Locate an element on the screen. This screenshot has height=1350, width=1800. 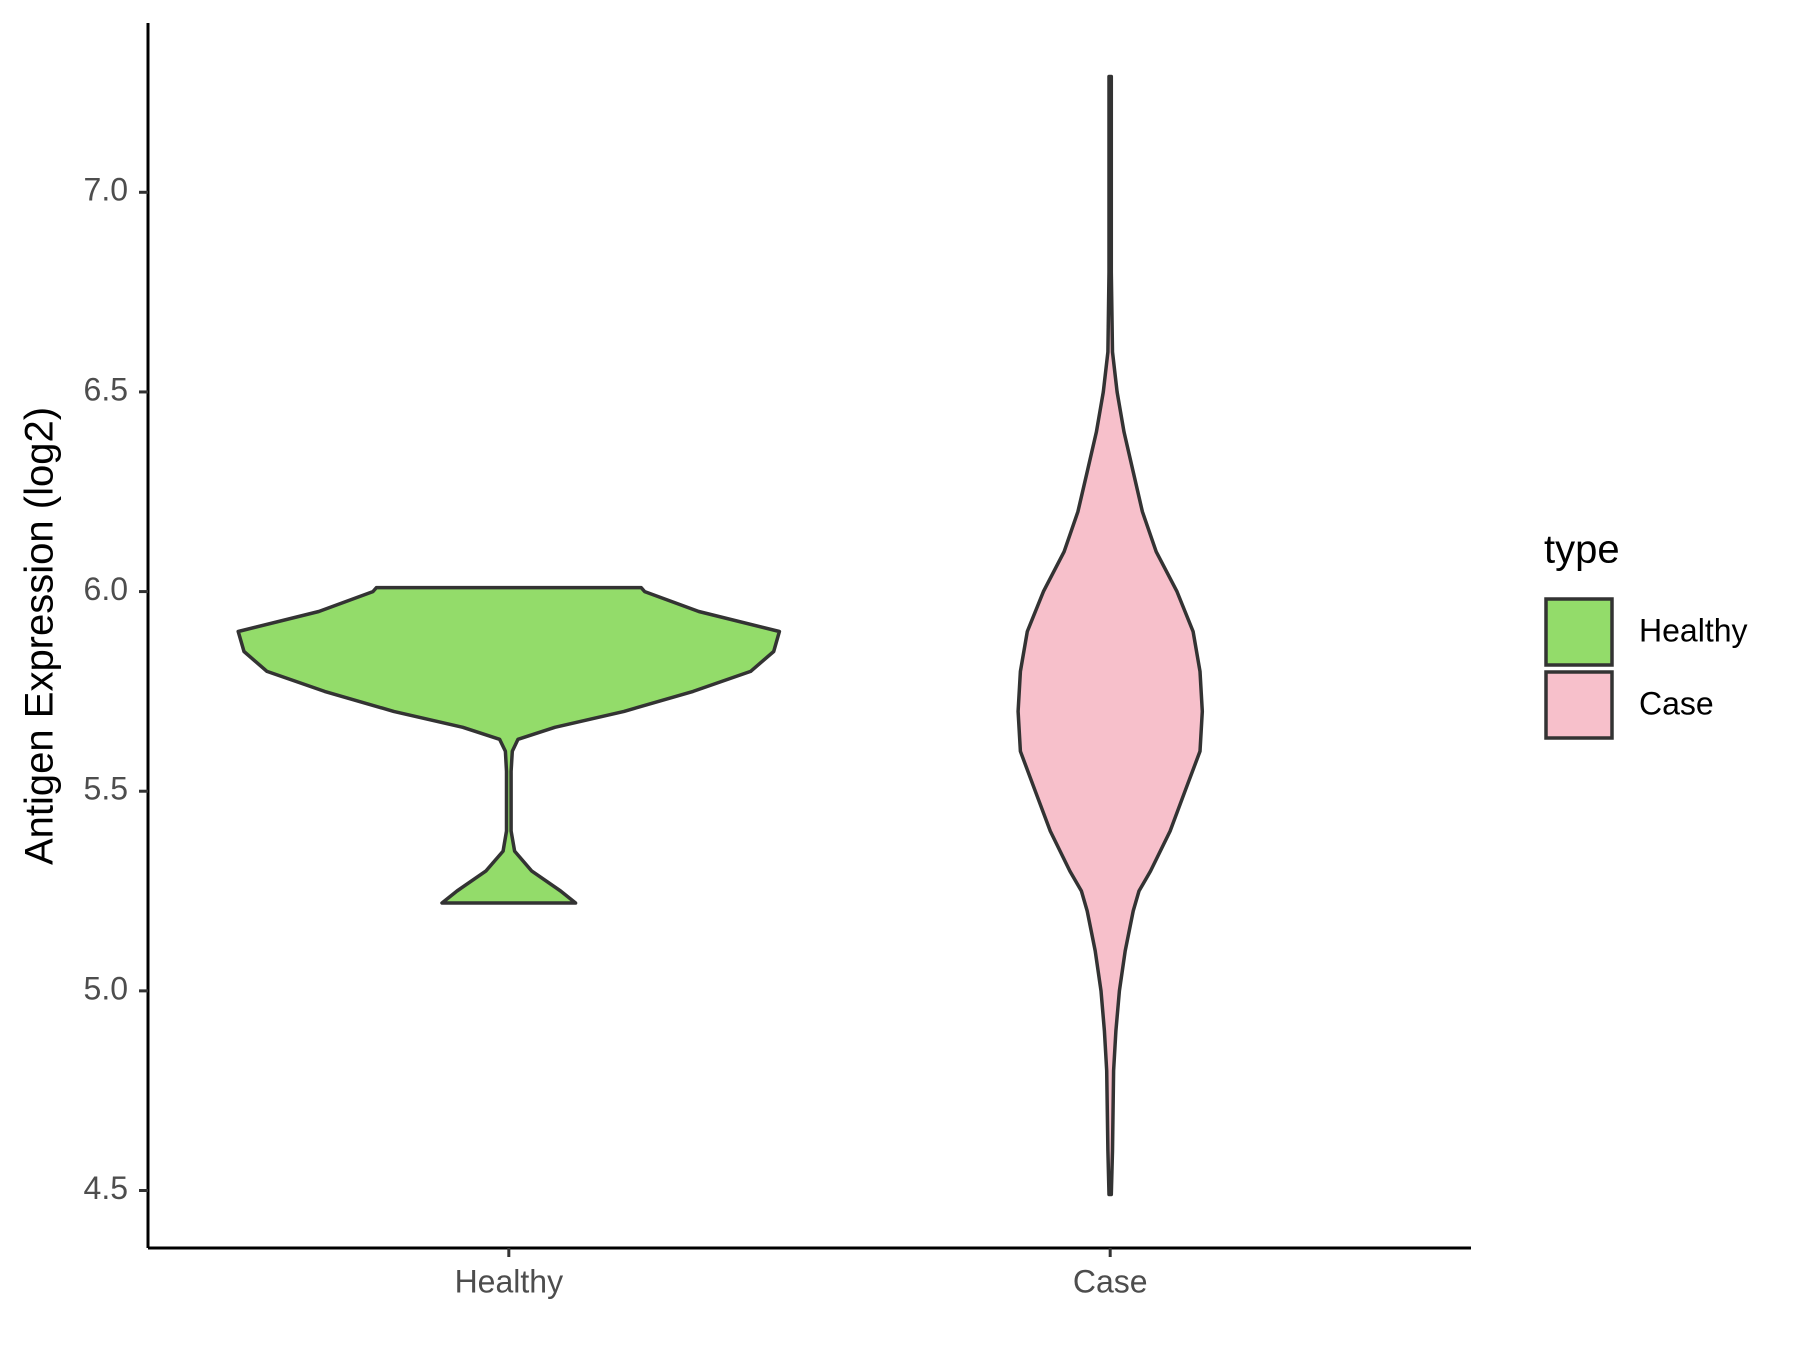
y-tick-label: 5.0 is located at coordinates (106, 988).